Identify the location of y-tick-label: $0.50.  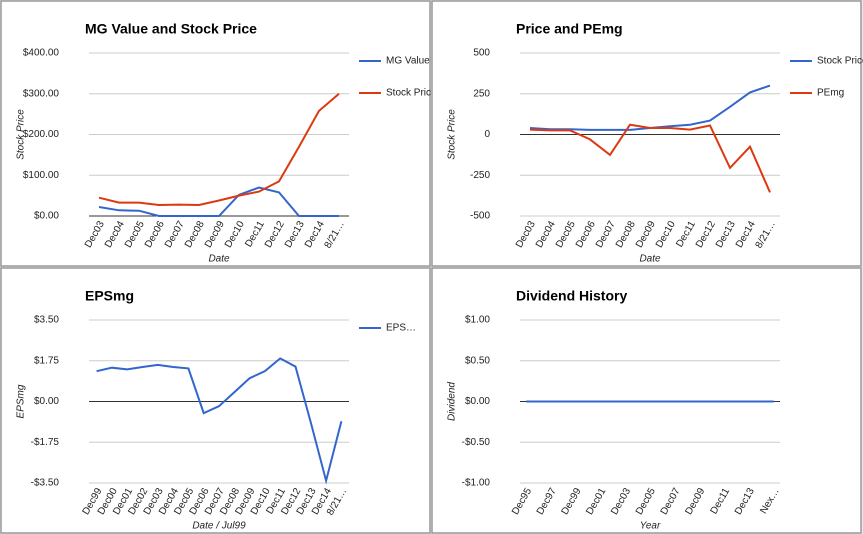
(477, 360).